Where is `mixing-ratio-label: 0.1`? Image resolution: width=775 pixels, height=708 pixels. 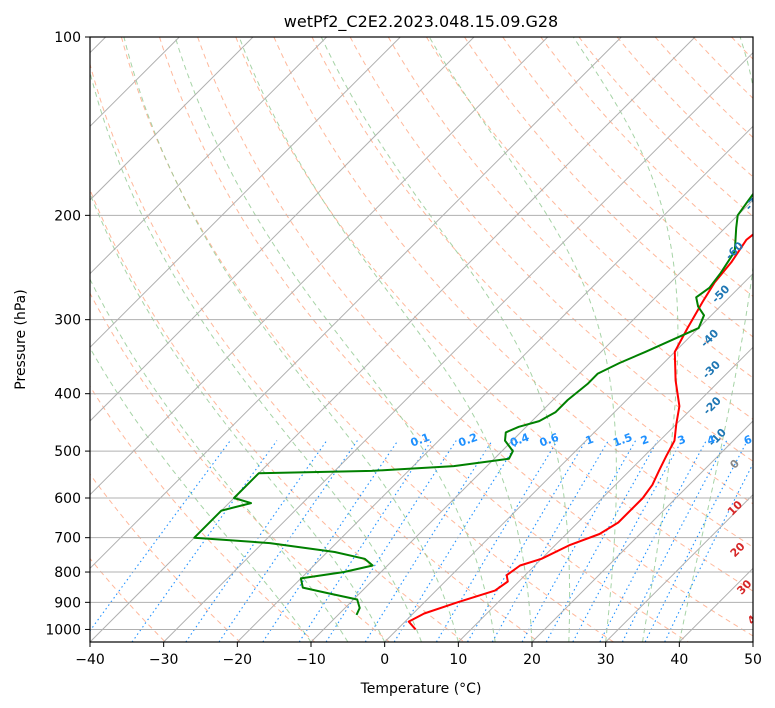
mixing-ratio-label: 0.1 is located at coordinates (420, 440).